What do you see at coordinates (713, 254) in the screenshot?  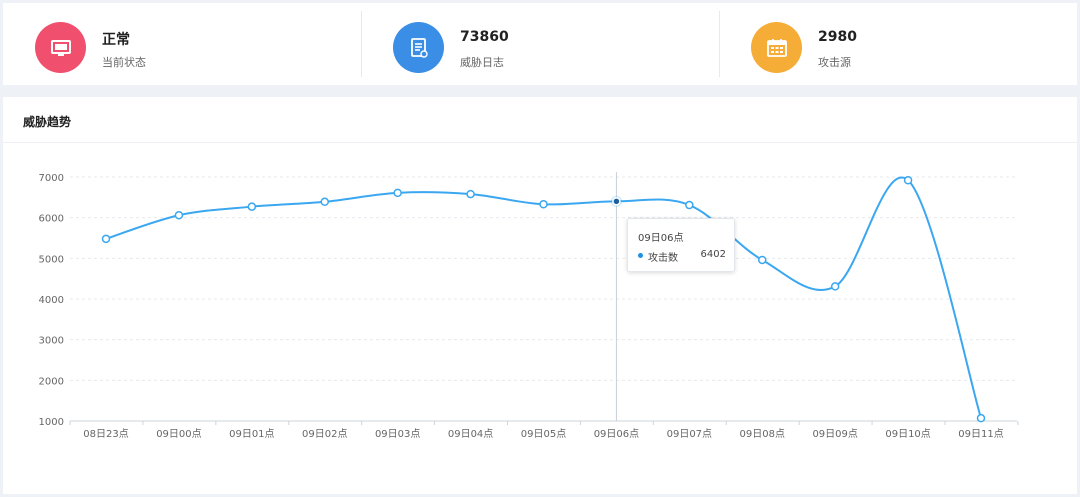 I see `tooltip-series-value: 6402` at bounding box center [713, 254].